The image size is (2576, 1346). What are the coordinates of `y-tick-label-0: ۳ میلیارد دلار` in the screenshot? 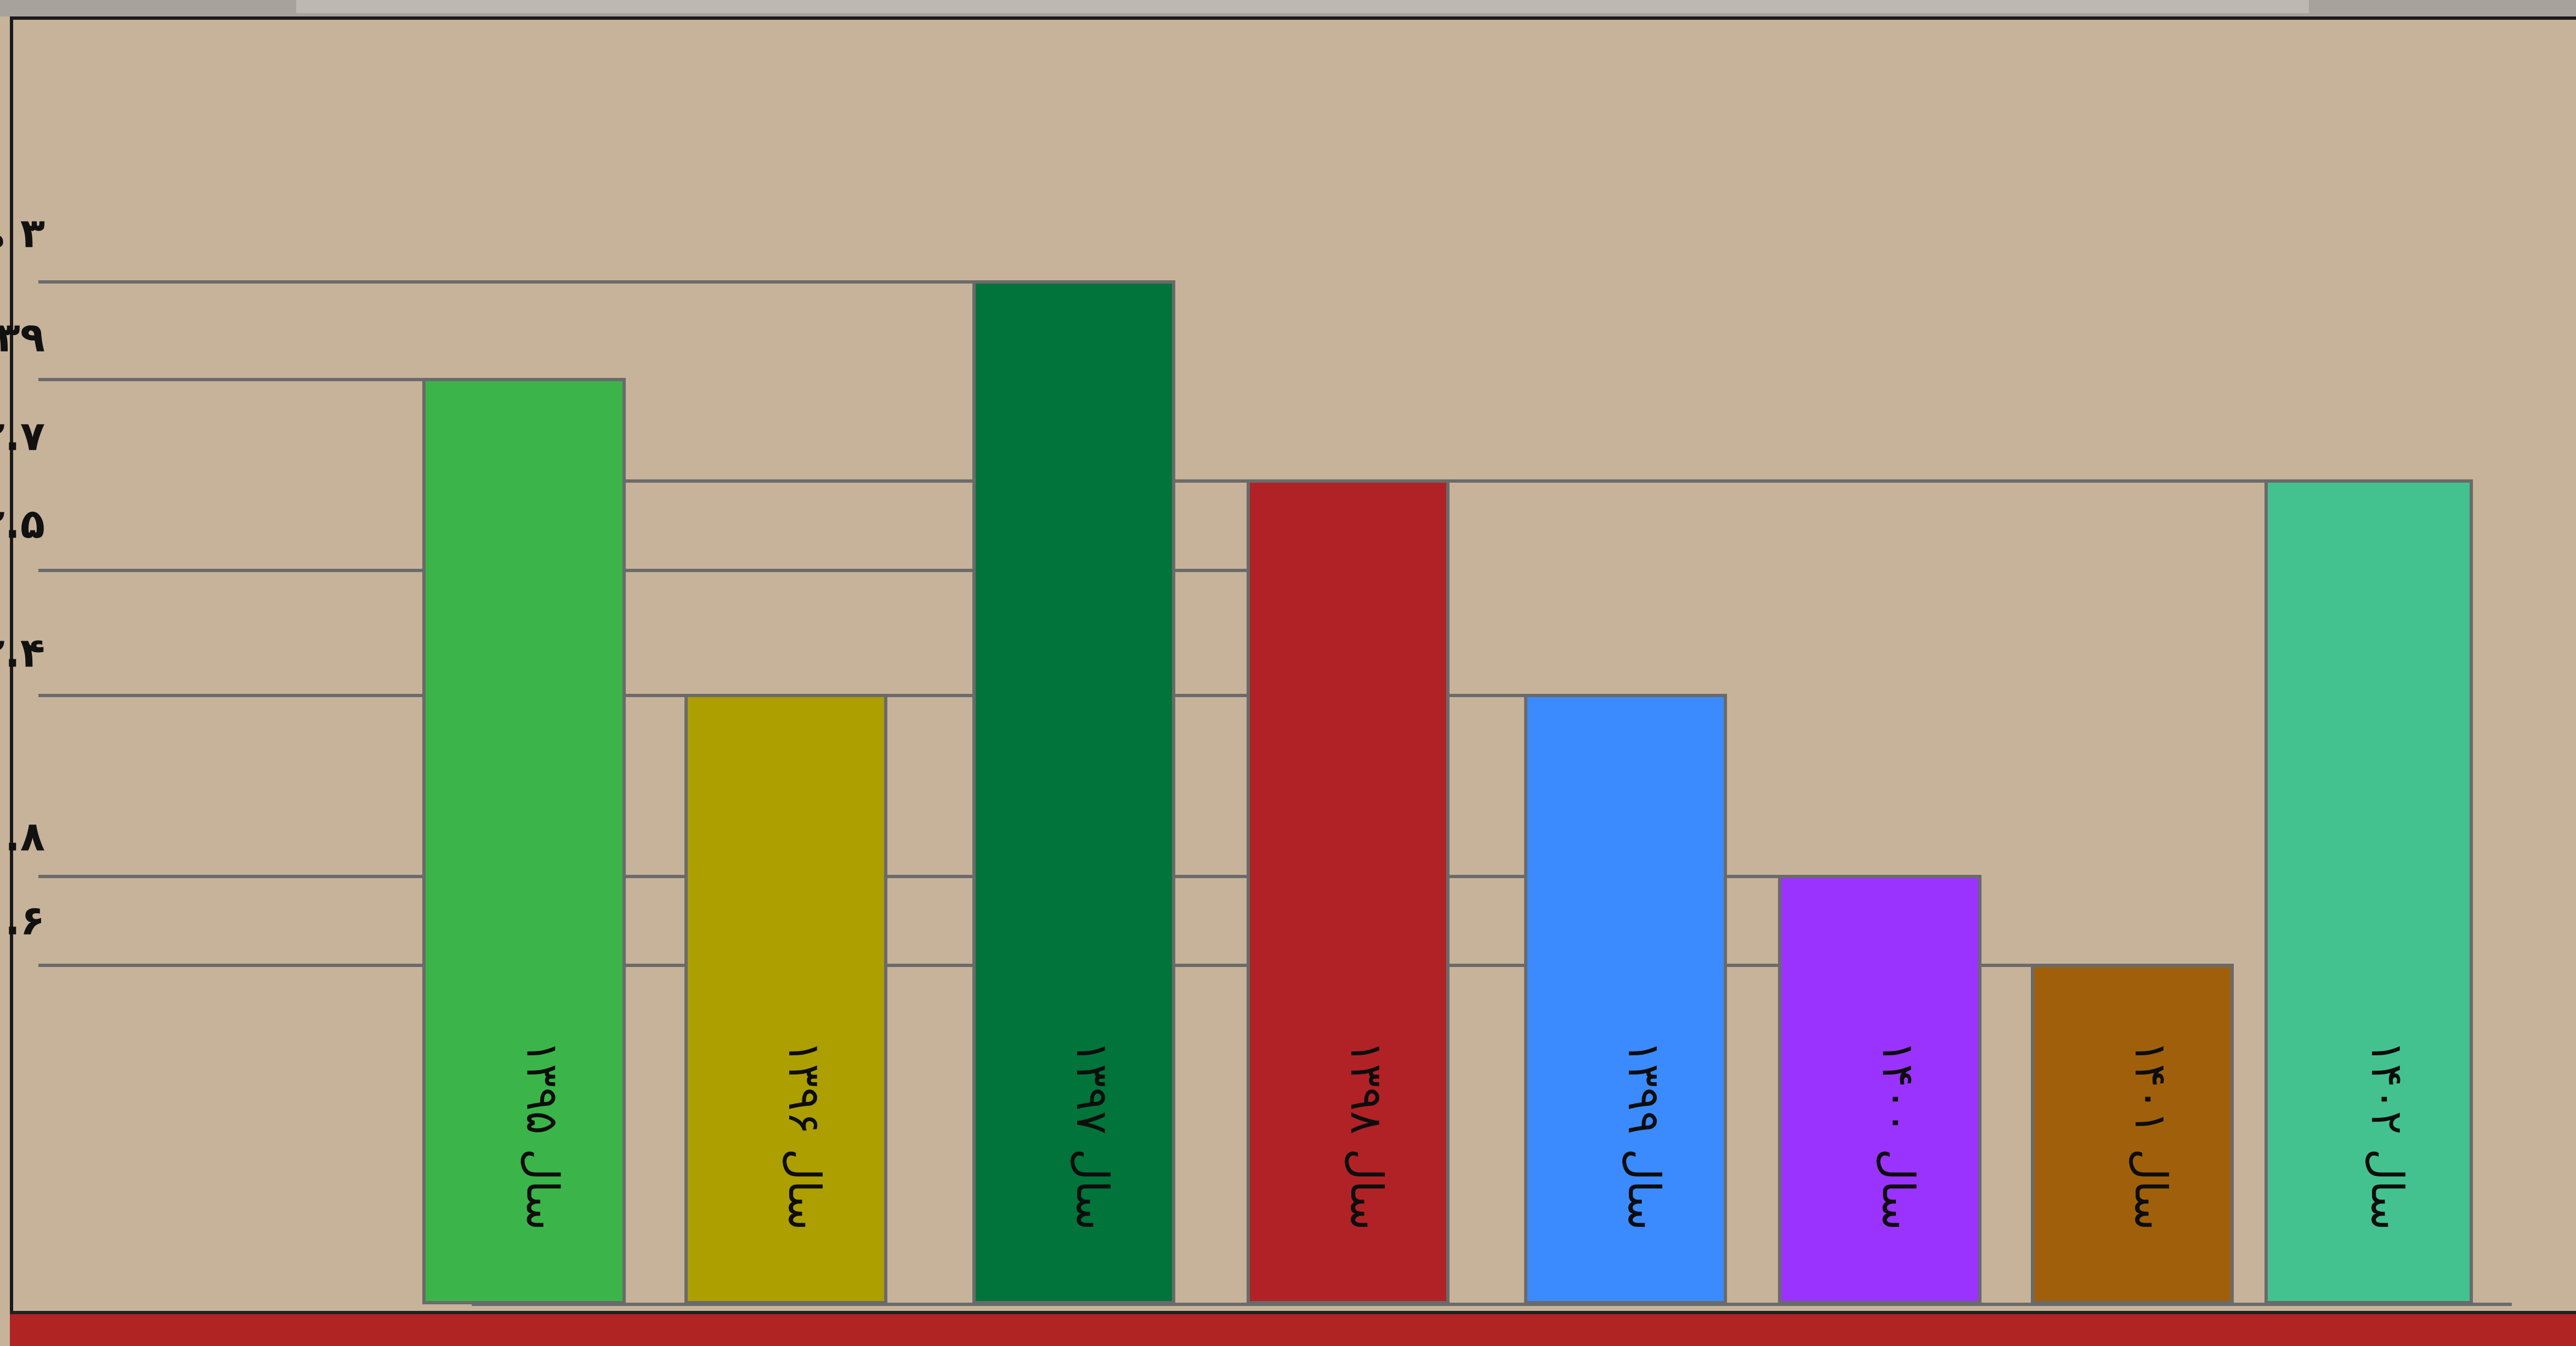 It's located at (22, 233).